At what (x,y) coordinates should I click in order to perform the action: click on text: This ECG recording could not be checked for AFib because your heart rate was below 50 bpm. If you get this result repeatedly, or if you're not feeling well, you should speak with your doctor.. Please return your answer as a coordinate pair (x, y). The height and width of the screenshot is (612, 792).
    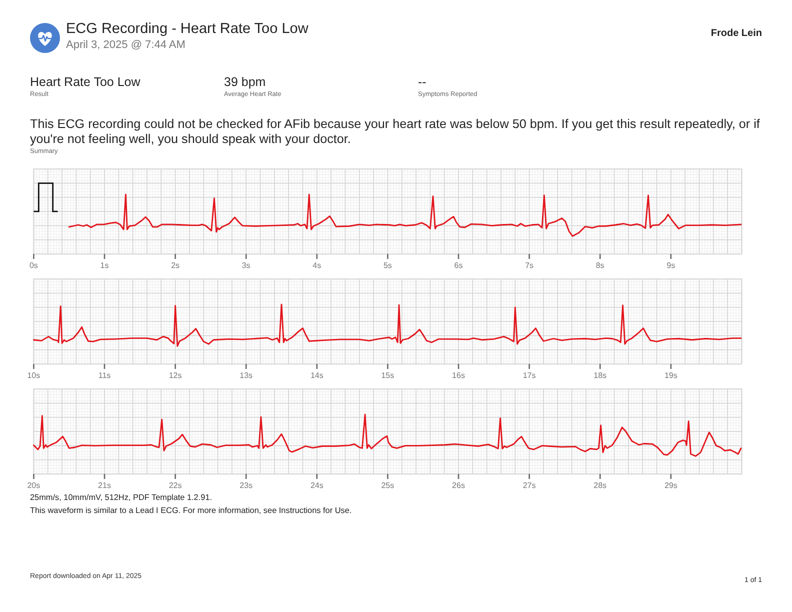
    Looking at the image, I should click on (395, 132).